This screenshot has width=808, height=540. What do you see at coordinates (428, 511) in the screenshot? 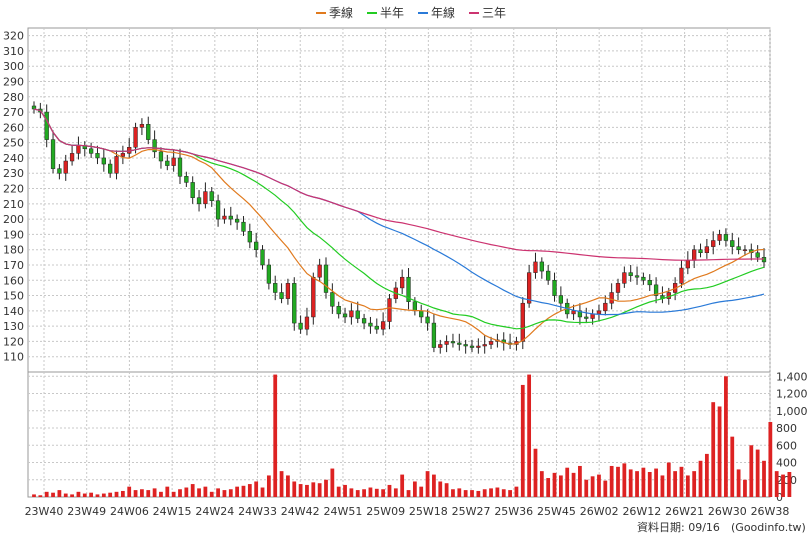
I see `x-tick-label: 25W18` at bounding box center [428, 511].